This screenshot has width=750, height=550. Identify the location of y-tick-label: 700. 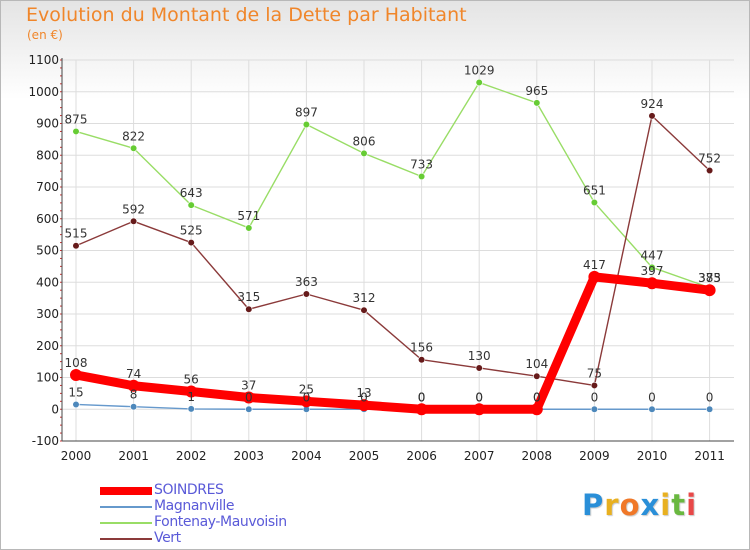
(47, 187).